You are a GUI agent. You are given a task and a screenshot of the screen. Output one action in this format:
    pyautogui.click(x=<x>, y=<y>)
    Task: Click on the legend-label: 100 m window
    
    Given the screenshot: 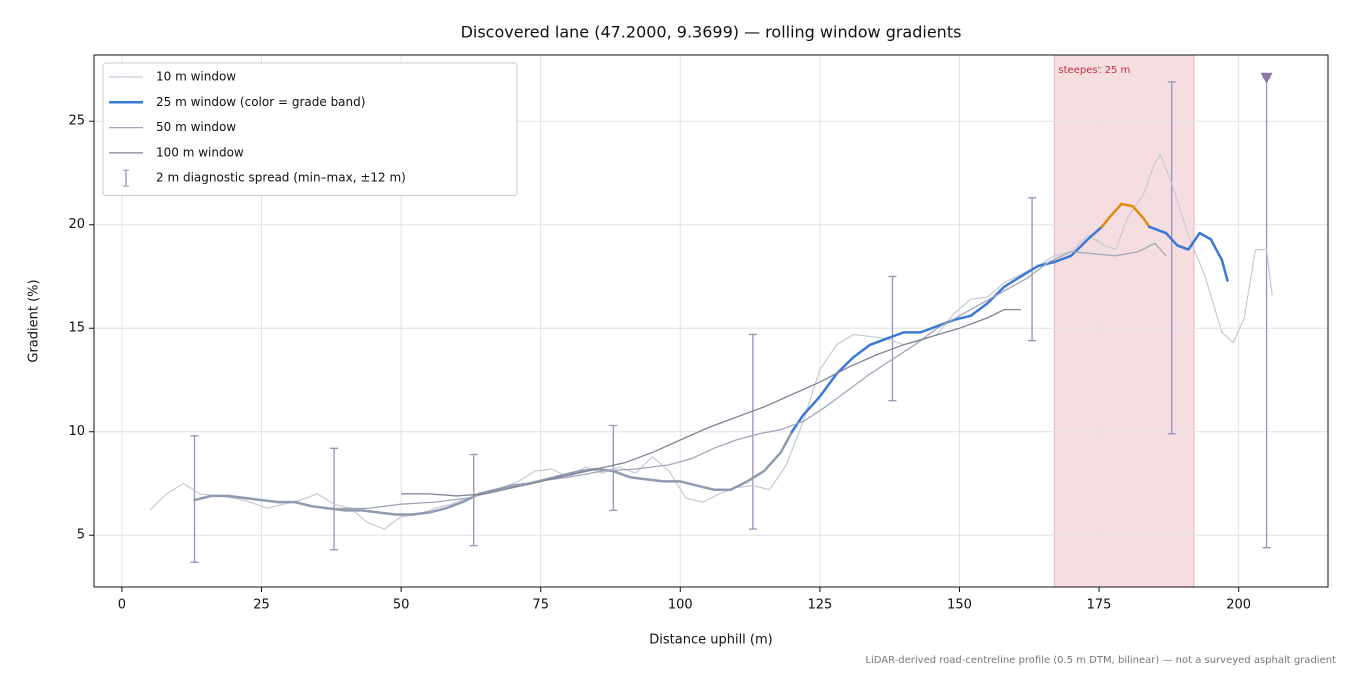 What is the action you would take?
    pyautogui.click(x=200, y=152)
    